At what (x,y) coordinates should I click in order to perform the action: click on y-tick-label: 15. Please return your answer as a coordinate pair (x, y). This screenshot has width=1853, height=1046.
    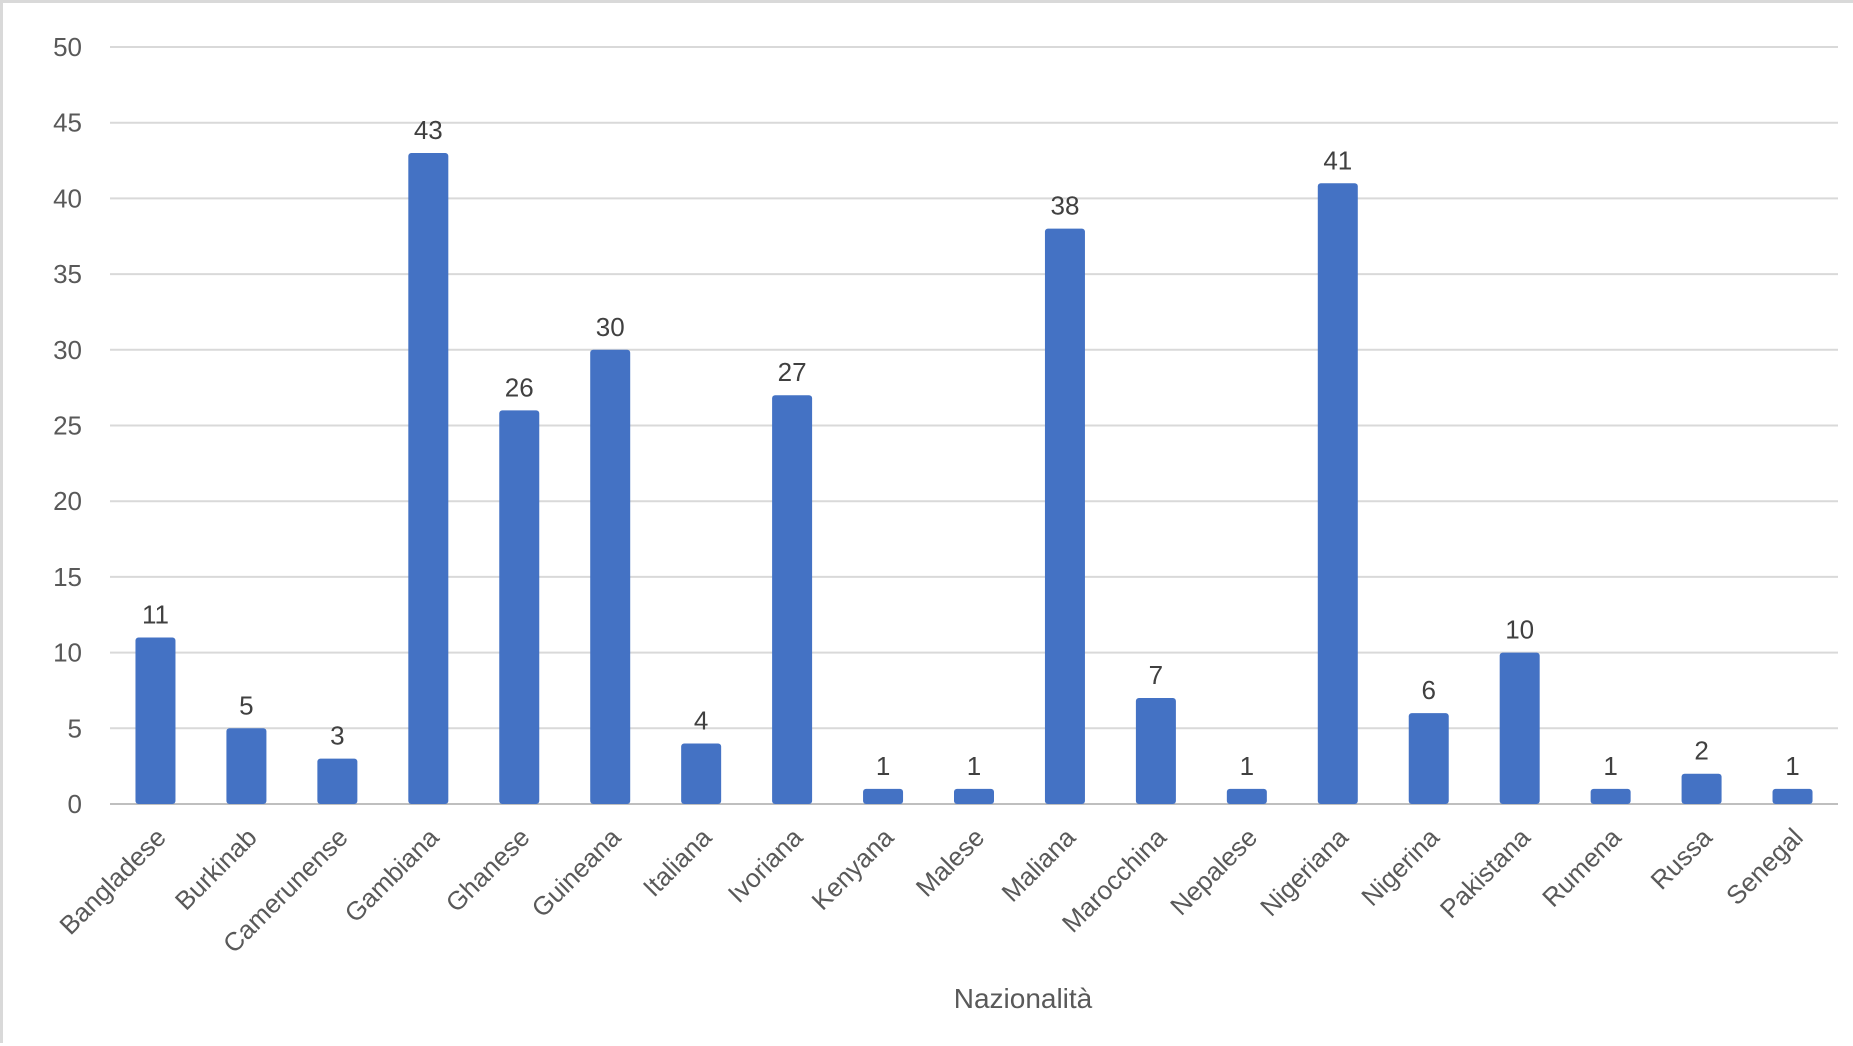
    Looking at the image, I should click on (67, 577).